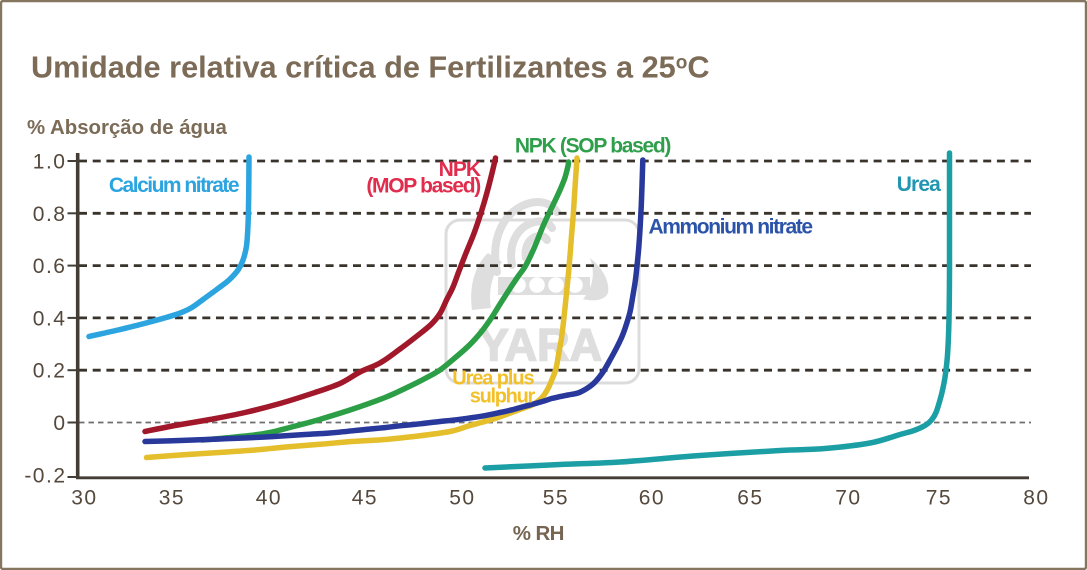 Image resolution: width=1087 pixels, height=570 pixels. What do you see at coordinates (269, 498) in the screenshot?
I see `svg-text: 40` at bounding box center [269, 498].